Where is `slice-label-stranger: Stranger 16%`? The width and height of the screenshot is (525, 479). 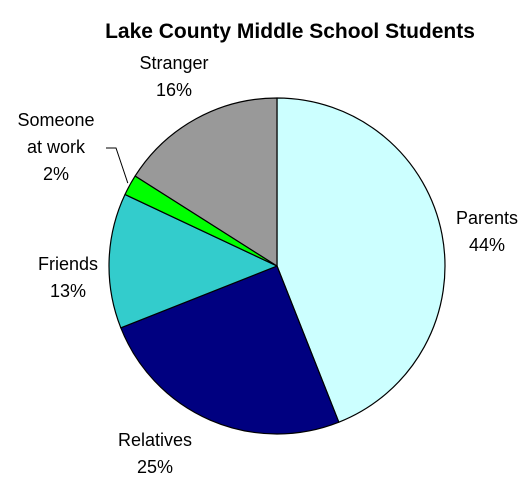 slice-label-stranger: Stranger 16% is located at coordinates (173, 76).